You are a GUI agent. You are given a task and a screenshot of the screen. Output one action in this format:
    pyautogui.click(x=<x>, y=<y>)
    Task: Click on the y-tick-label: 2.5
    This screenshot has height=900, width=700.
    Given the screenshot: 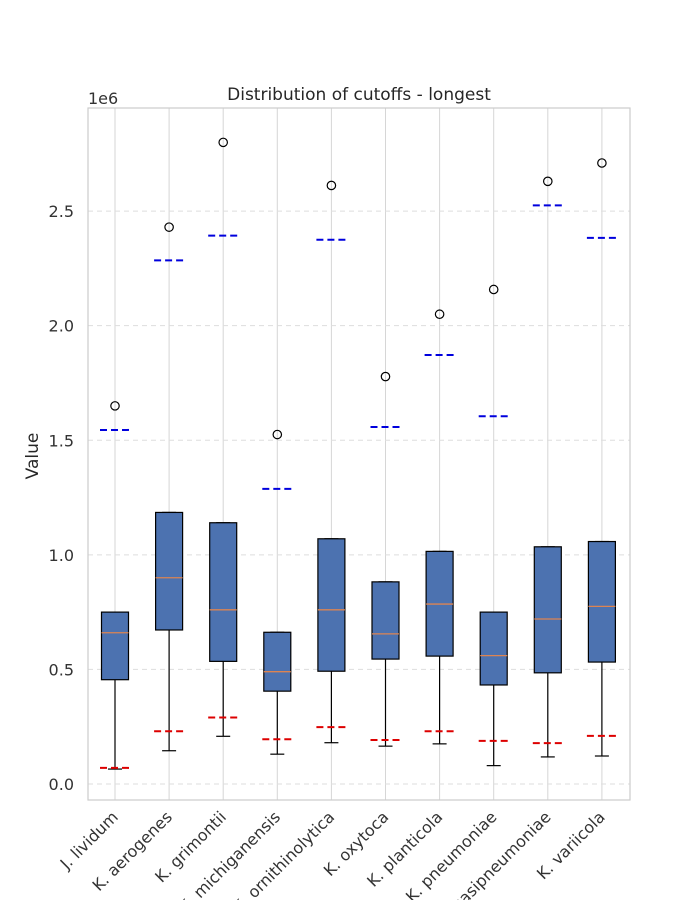 What is the action you would take?
    pyautogui.click(x=61, y=211)
    